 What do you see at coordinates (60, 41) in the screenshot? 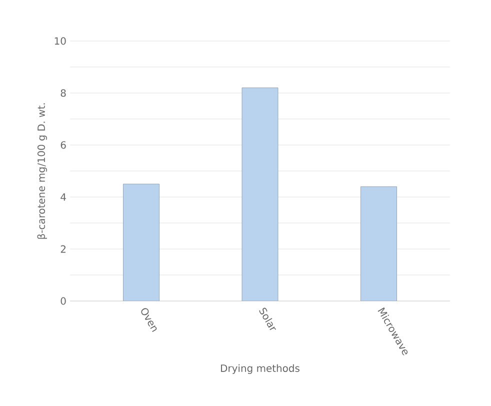
I see `y-tick-label: 10` at bounding box center [60, 41].